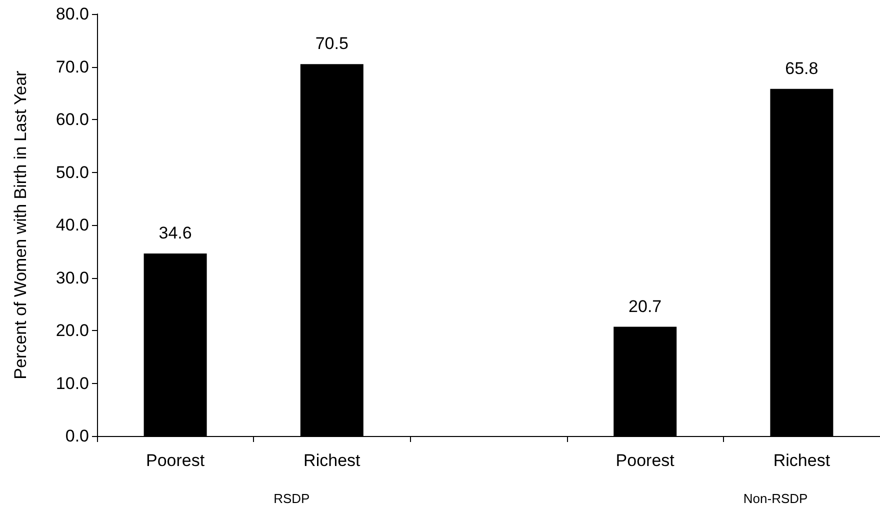  I want to click on data-label: 34.6, so click(175, 232).